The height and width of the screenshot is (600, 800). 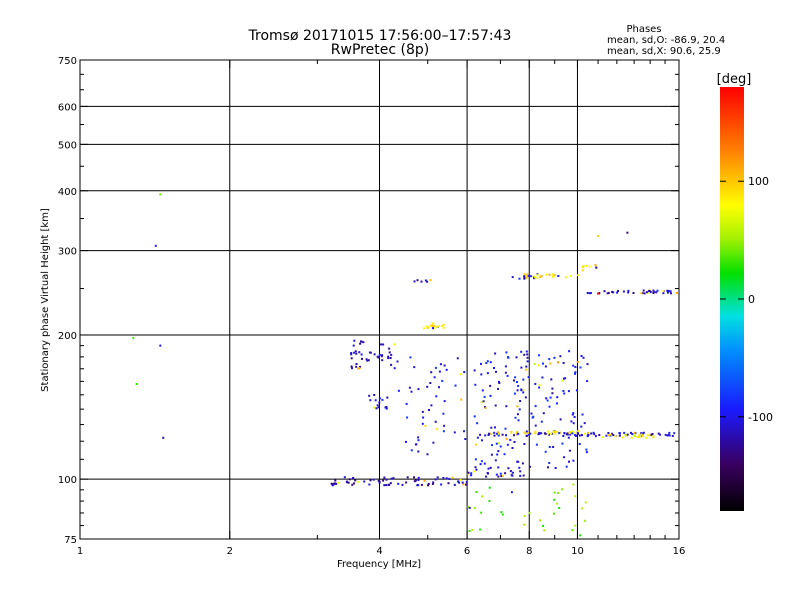 I want to click on y-tick-label: 100, so click(x=67, y=480).